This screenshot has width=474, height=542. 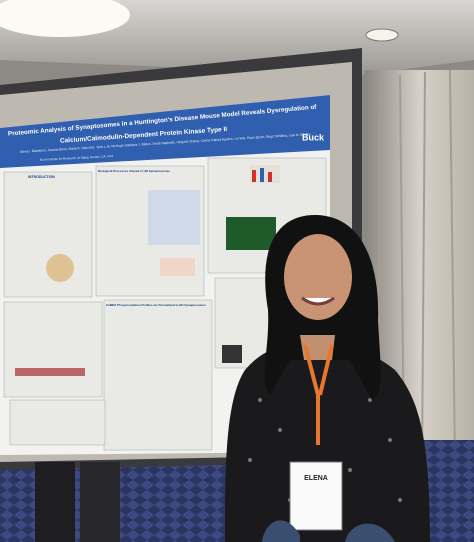 What do you see at coordinates (325, 450) in the screenshot?
I see `blouse-pattern` at bounding box center [325, 450].